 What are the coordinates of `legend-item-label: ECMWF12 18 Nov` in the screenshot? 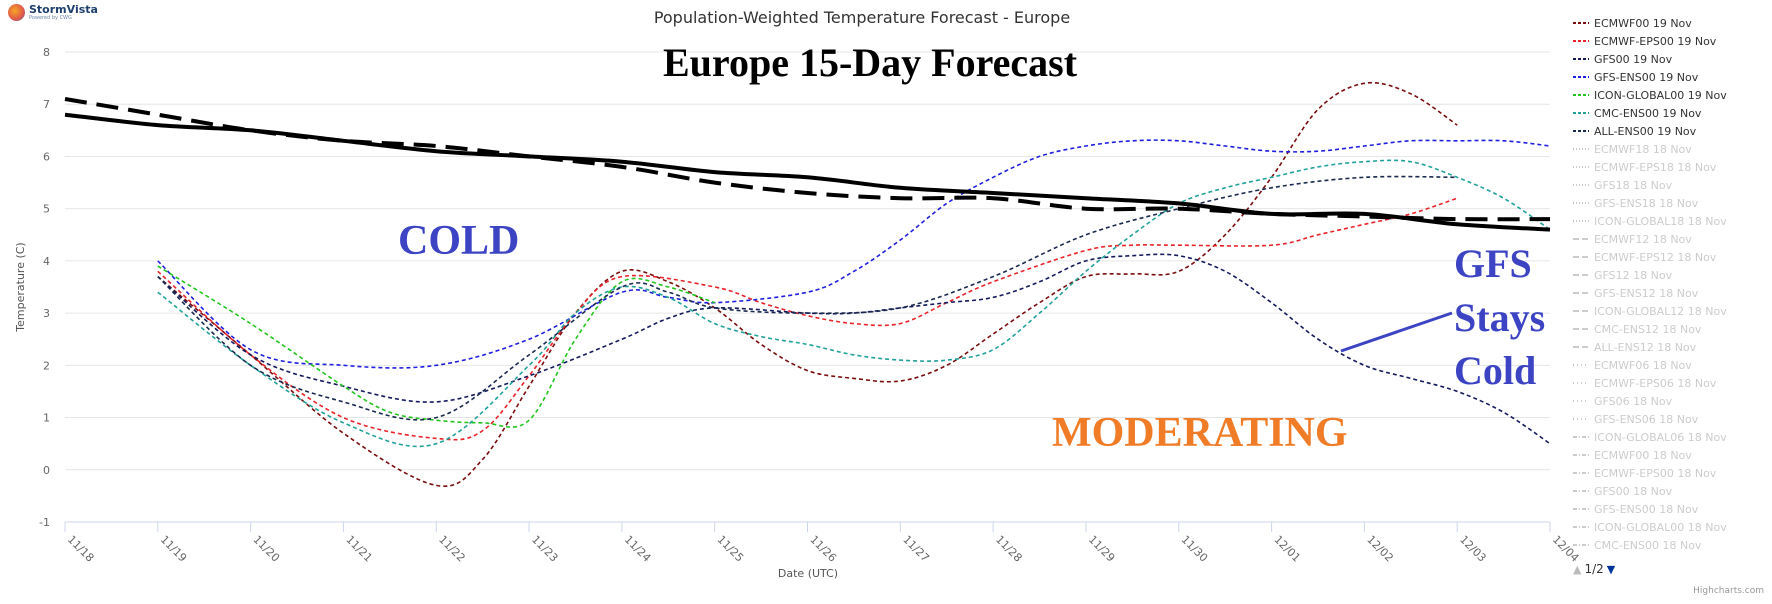 It's located at (1643, 239).